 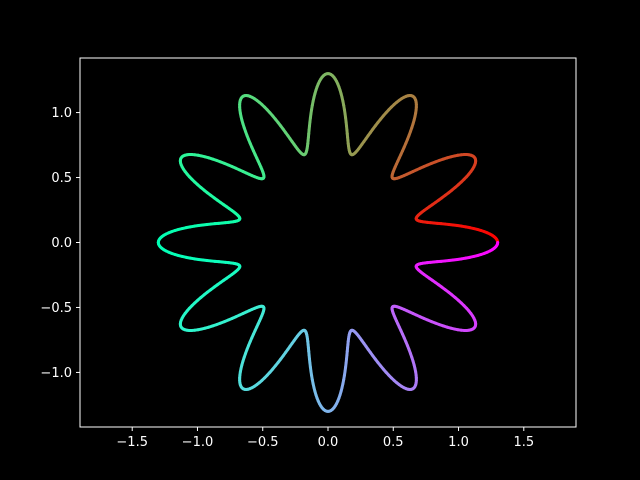 What do you see at coordinates (523, 442) in the screenshot?
I see `x-tick-label: 1.5` at bounding box center [523, 442].